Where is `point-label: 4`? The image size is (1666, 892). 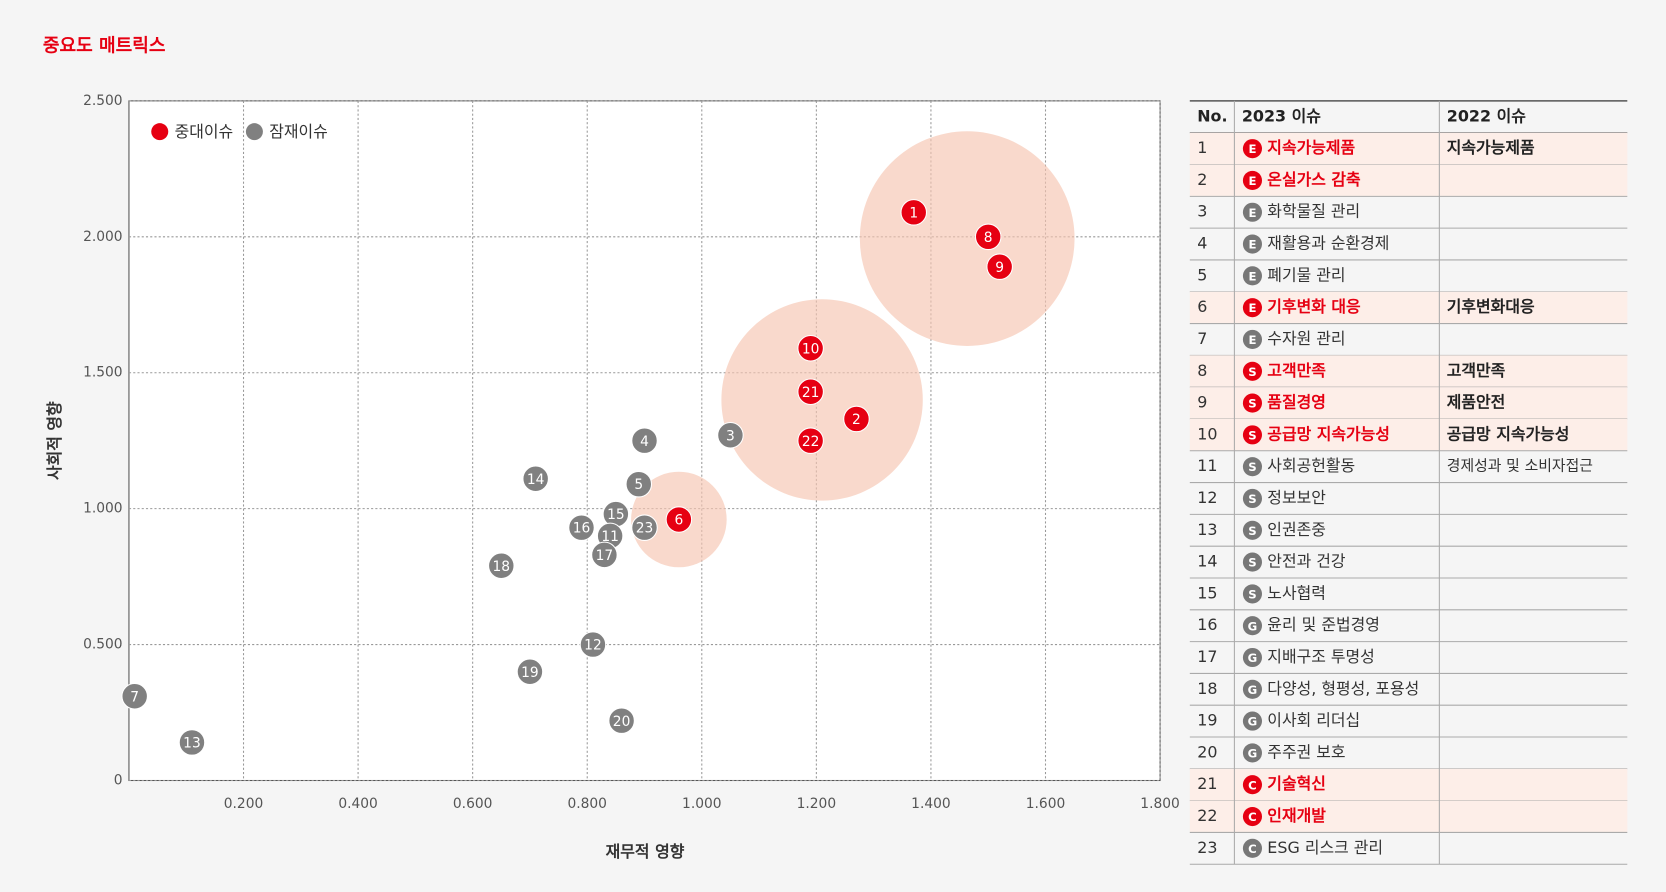 point-label: 4 is located at coordinates (644, 442).